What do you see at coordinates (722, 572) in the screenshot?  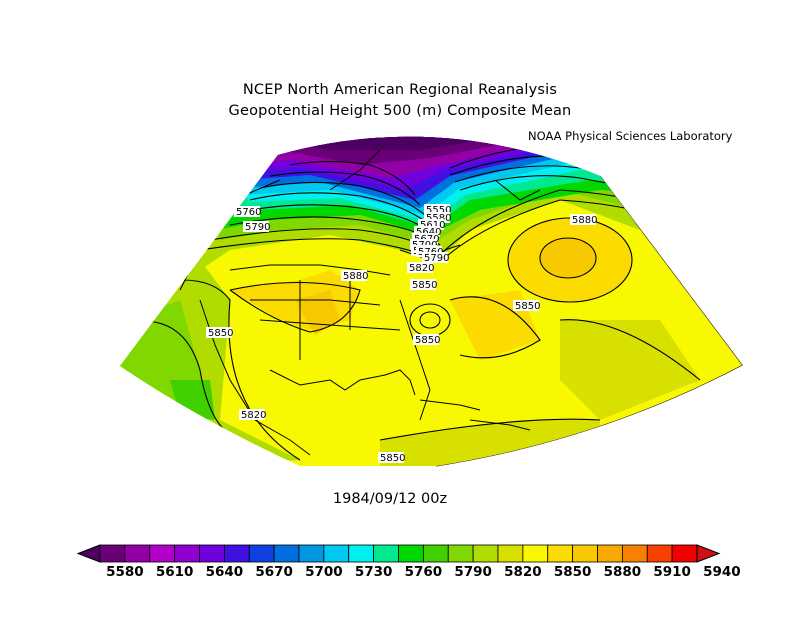 I see `colorbar-tick-label: 5940` at bounding box center [722, 572].